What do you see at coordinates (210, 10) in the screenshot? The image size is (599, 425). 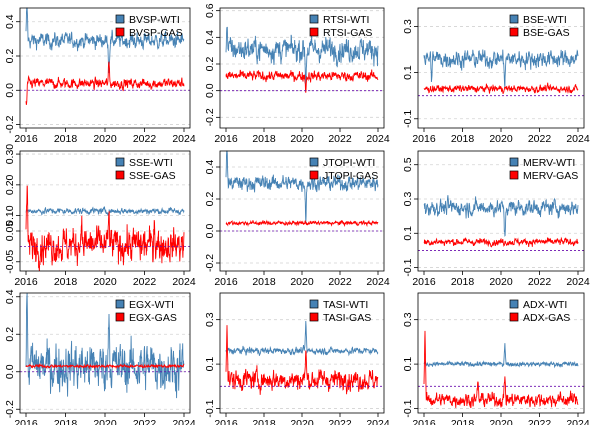 I see `y-tick-label: 0.6` at bounding box center [210, 10].